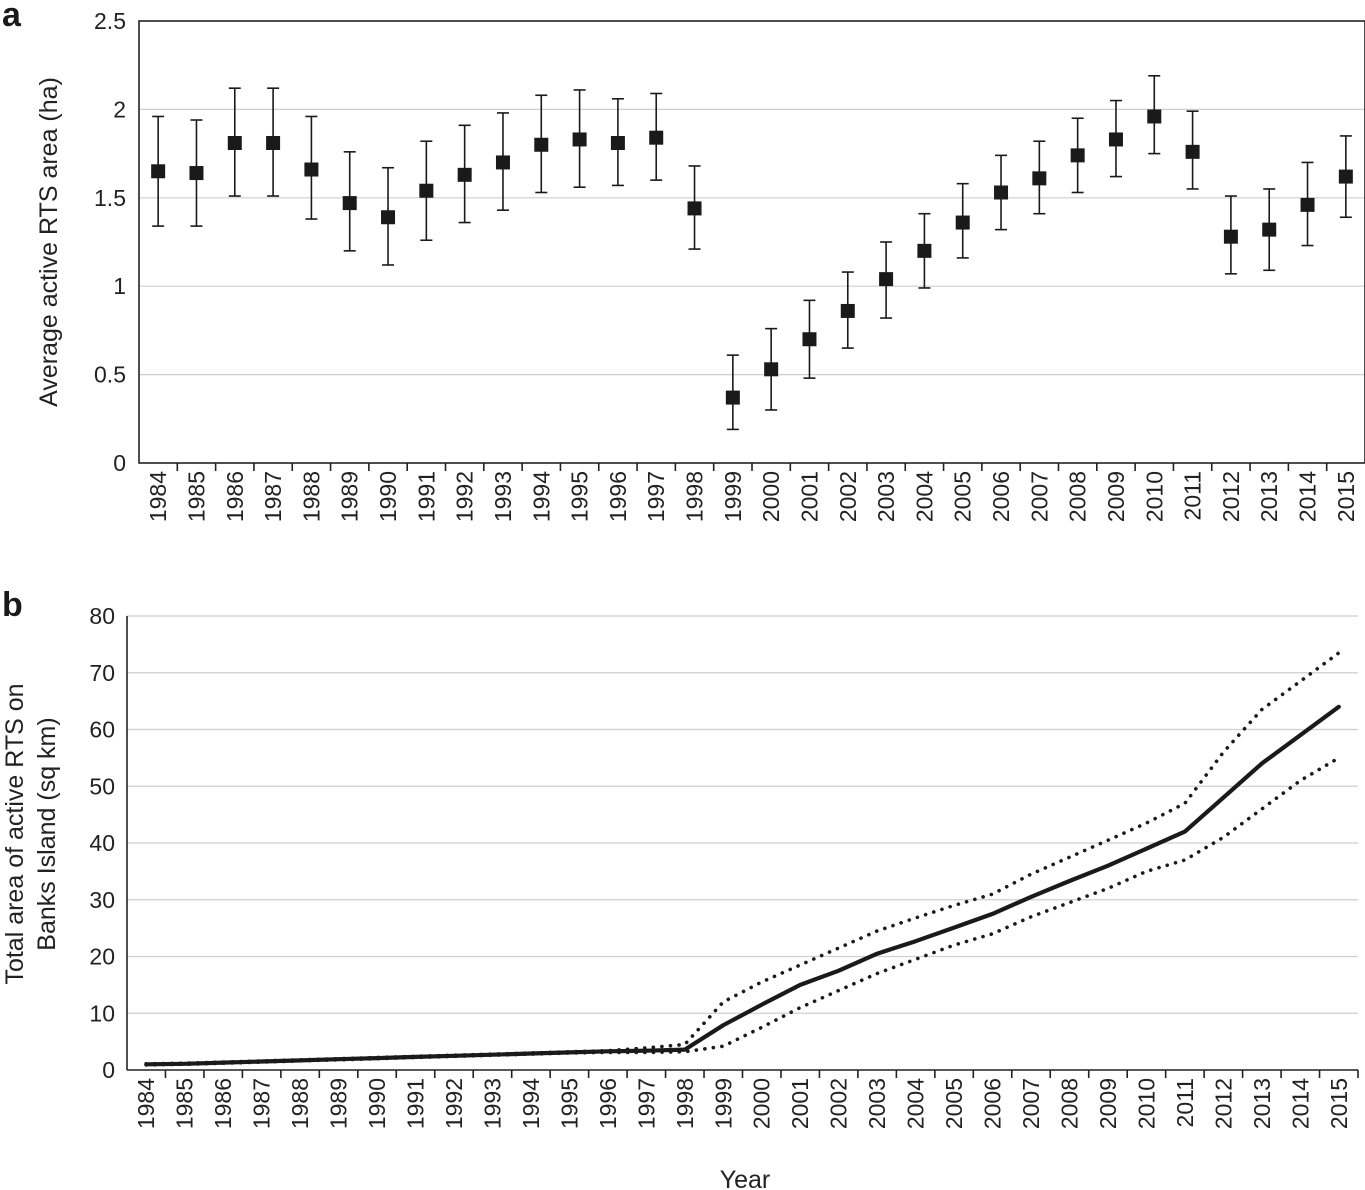  I want to click on panel-a-x-tick-label: 2005, so click(963, 496).